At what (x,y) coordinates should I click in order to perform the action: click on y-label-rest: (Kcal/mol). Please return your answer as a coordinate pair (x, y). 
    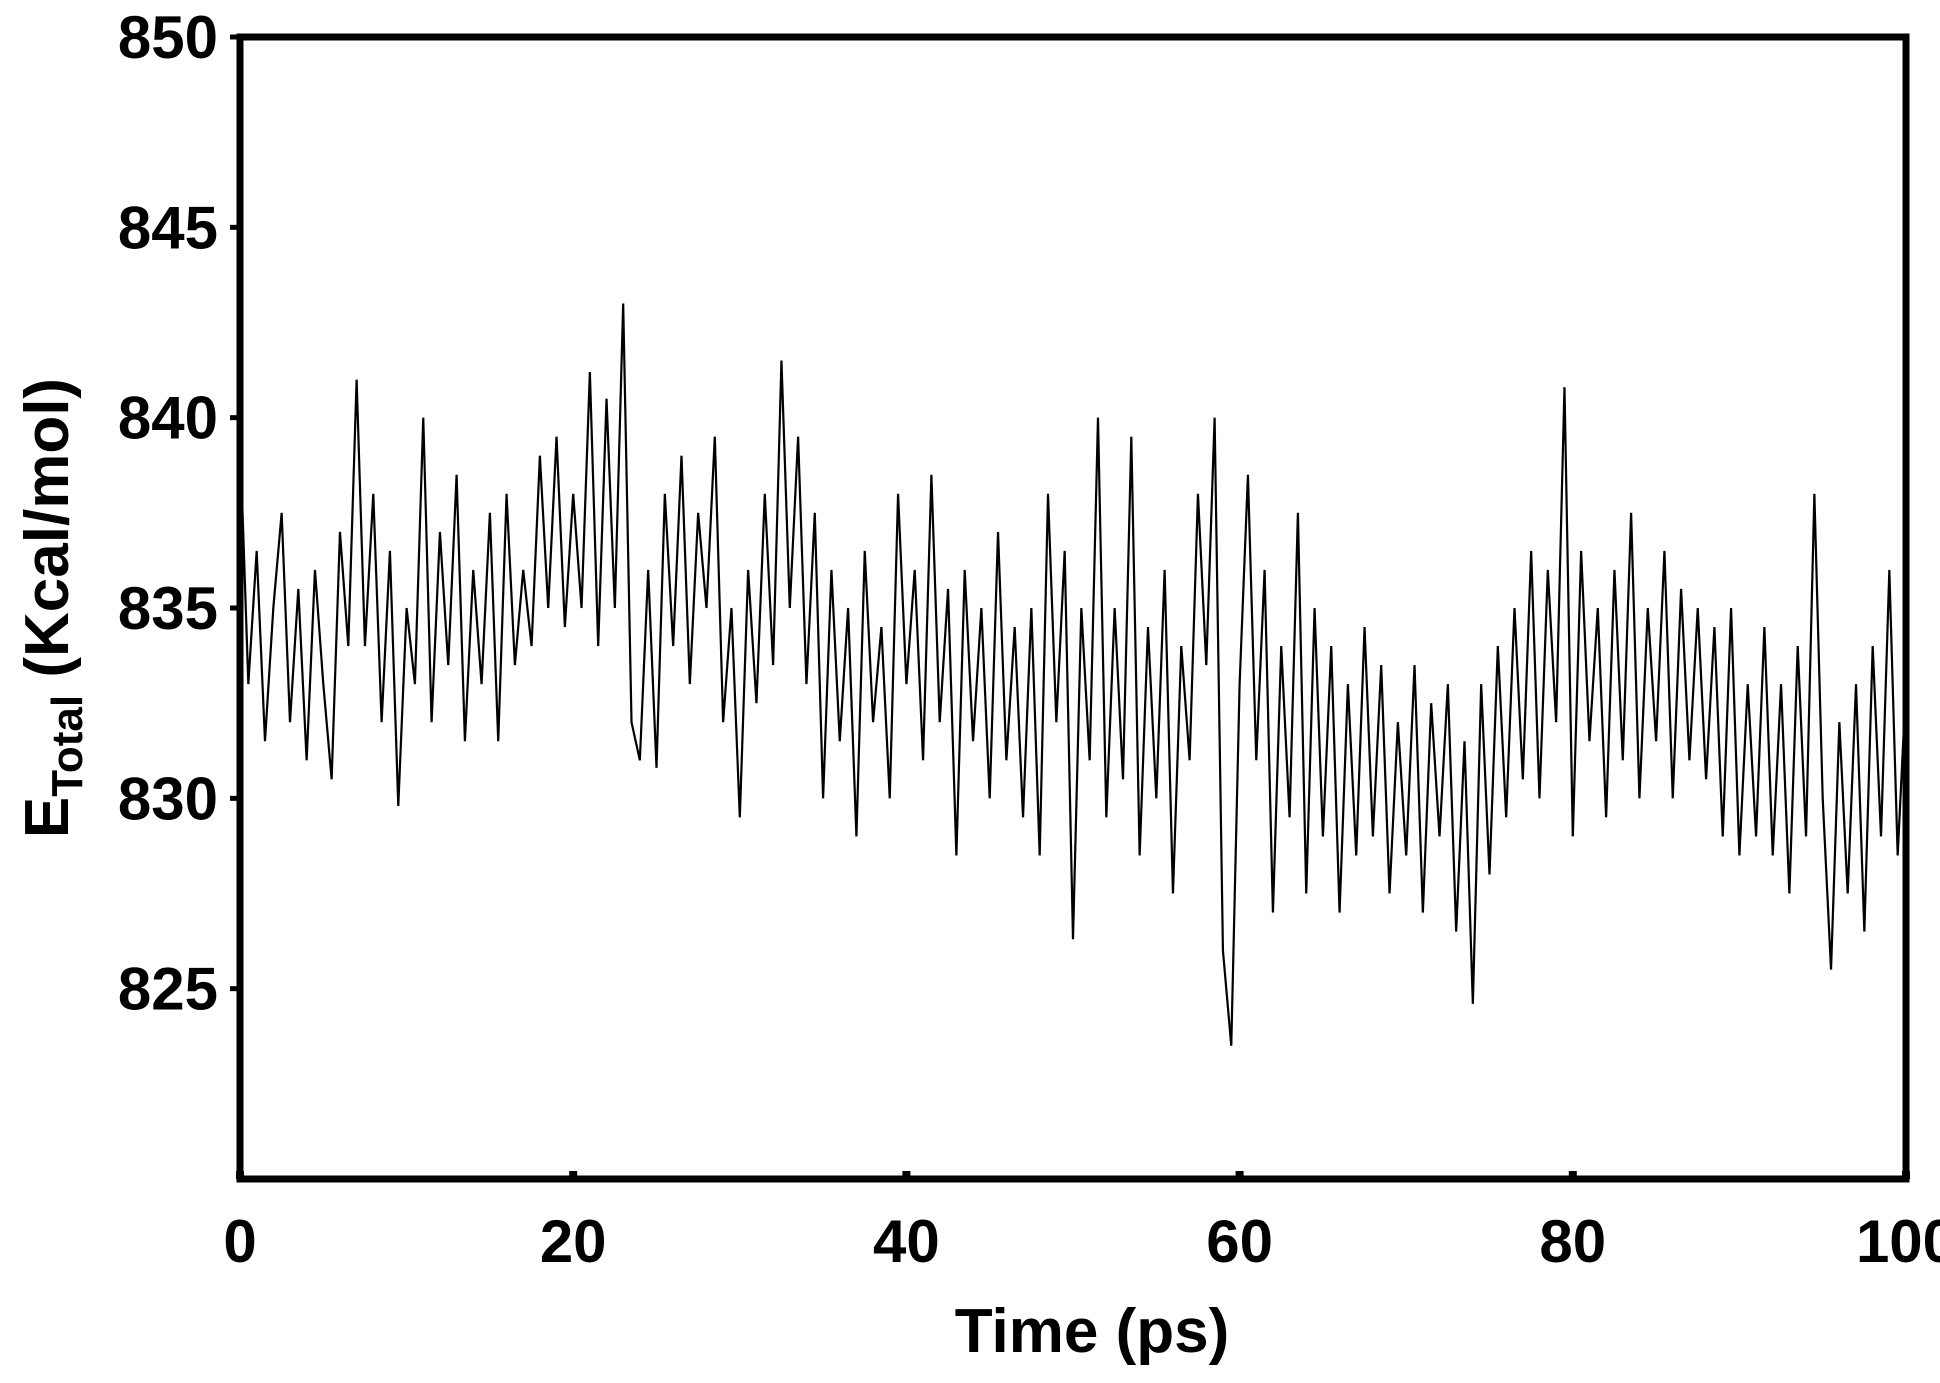
    Looking at the image, I should click on (47, 536).